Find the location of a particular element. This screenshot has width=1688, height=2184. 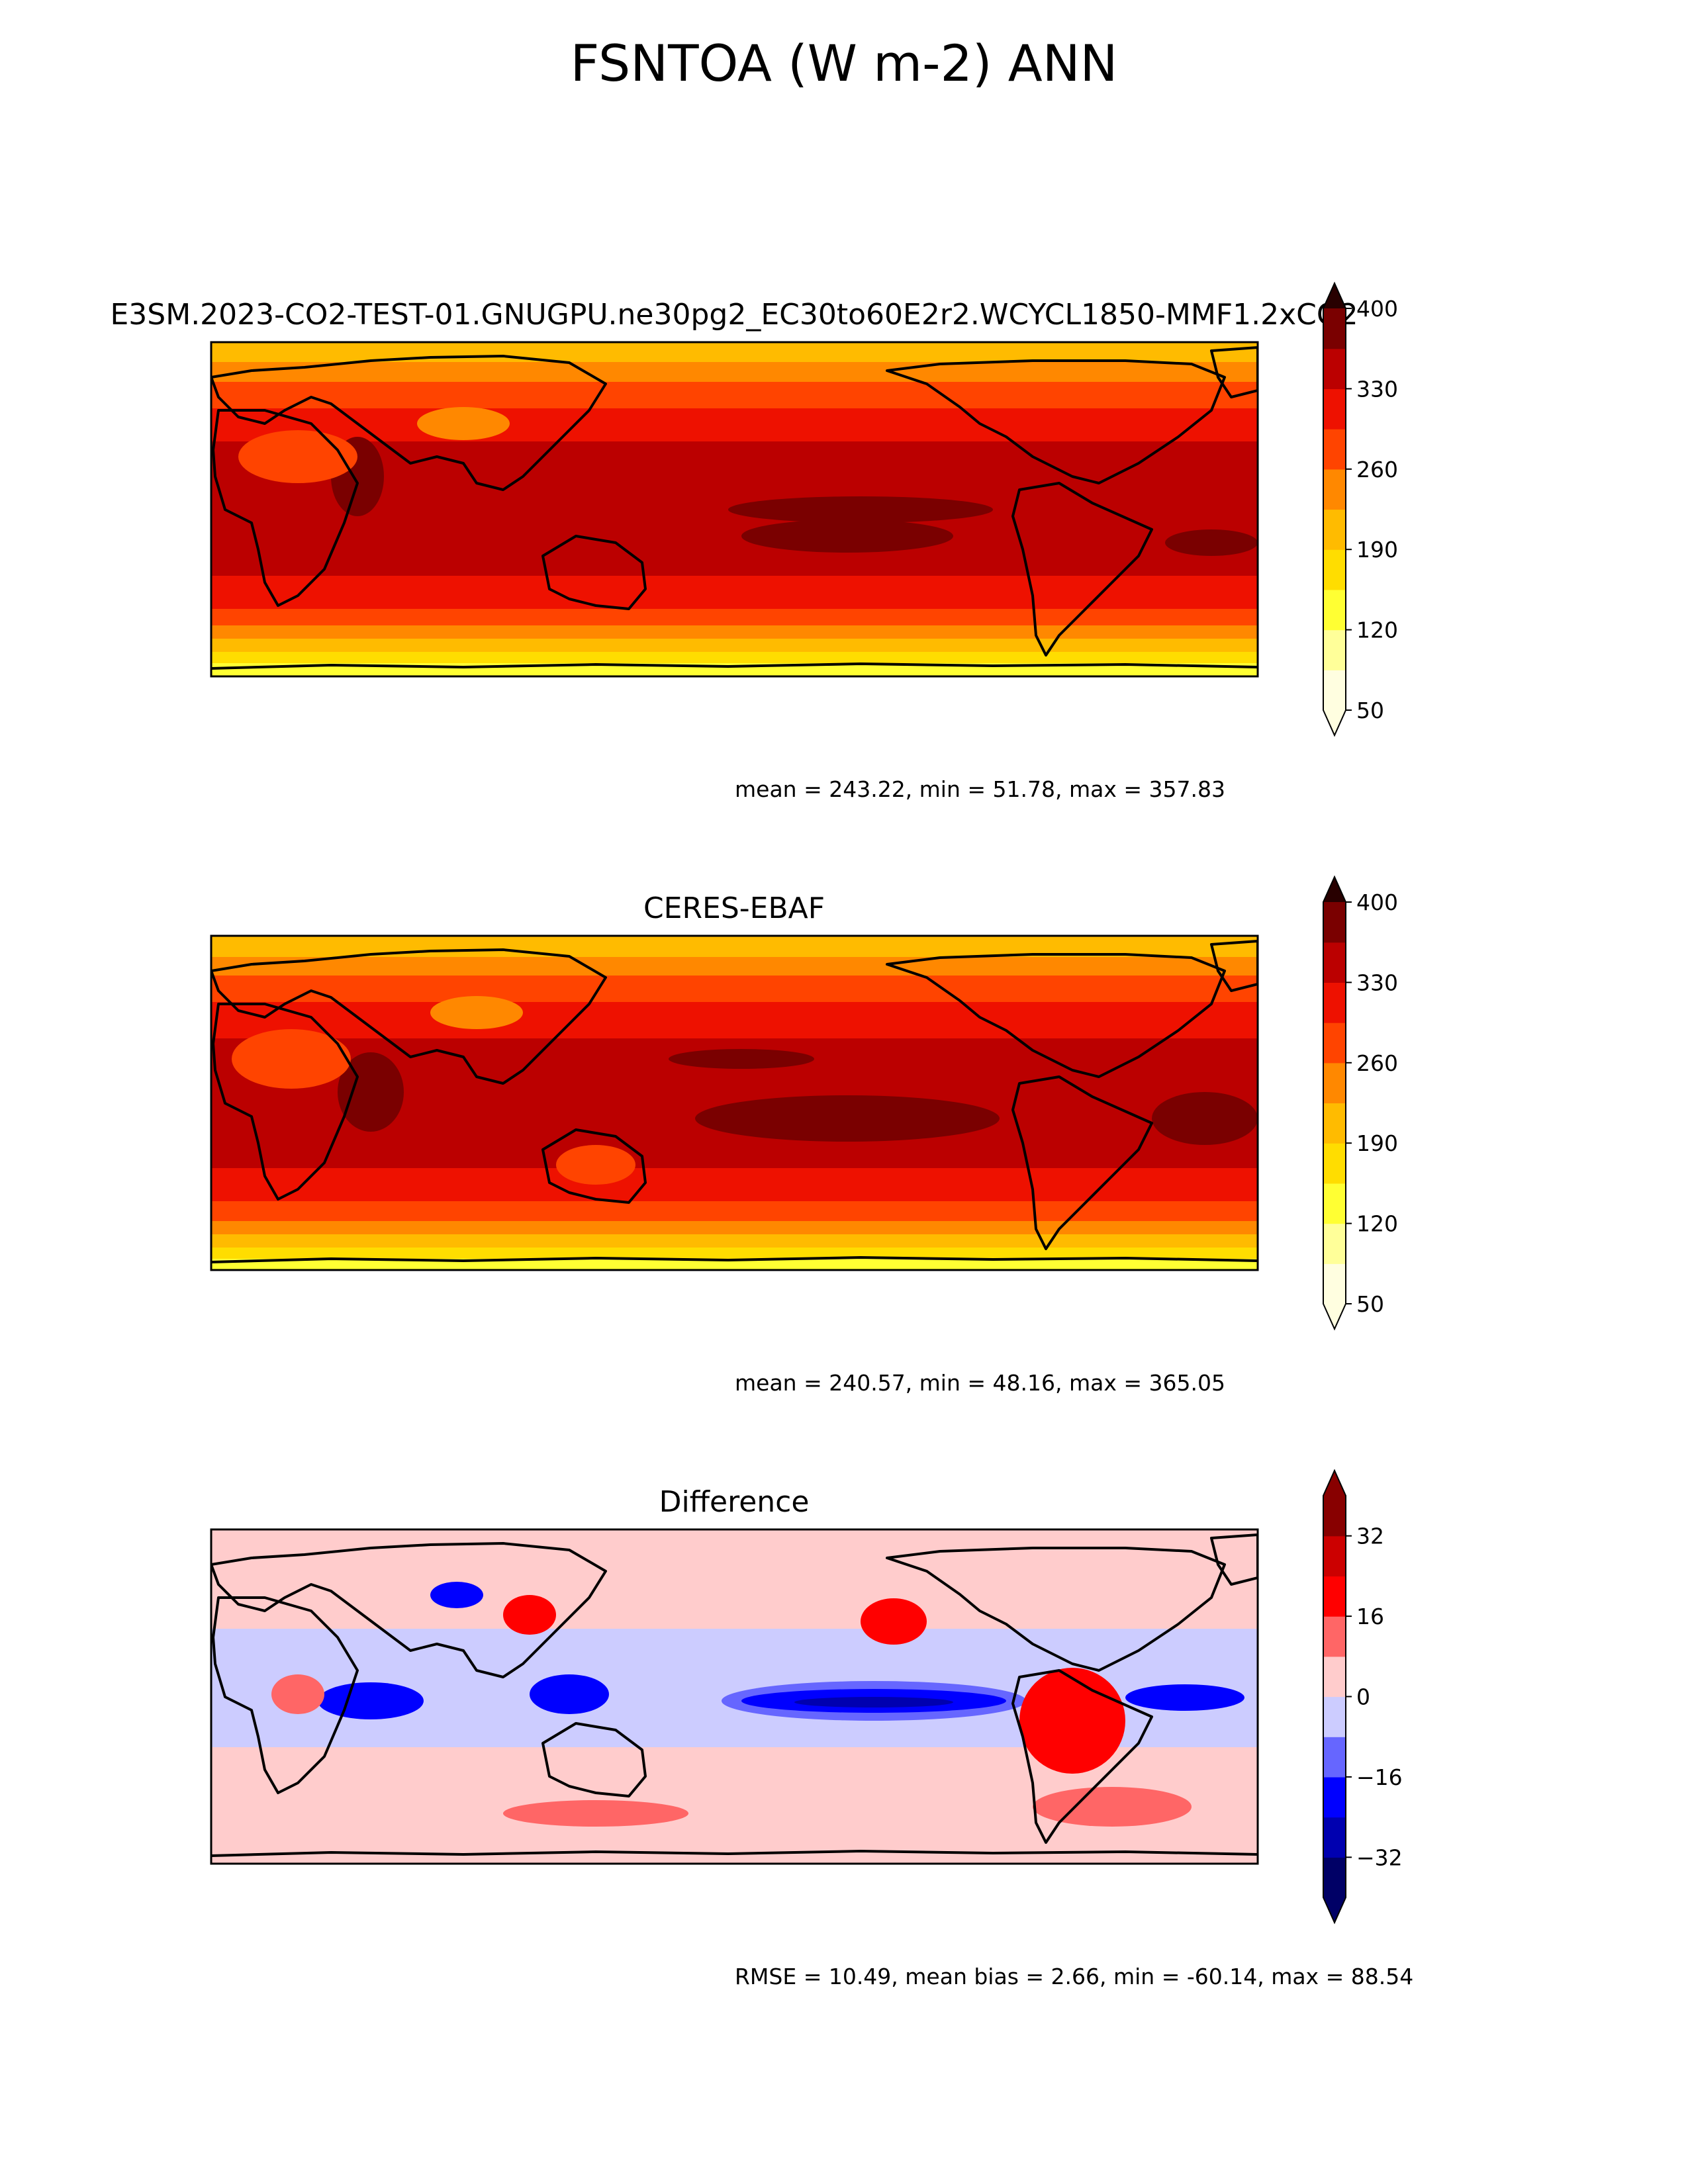

field-patch-neg-pacific-core is located at coordinates (873, 1702).